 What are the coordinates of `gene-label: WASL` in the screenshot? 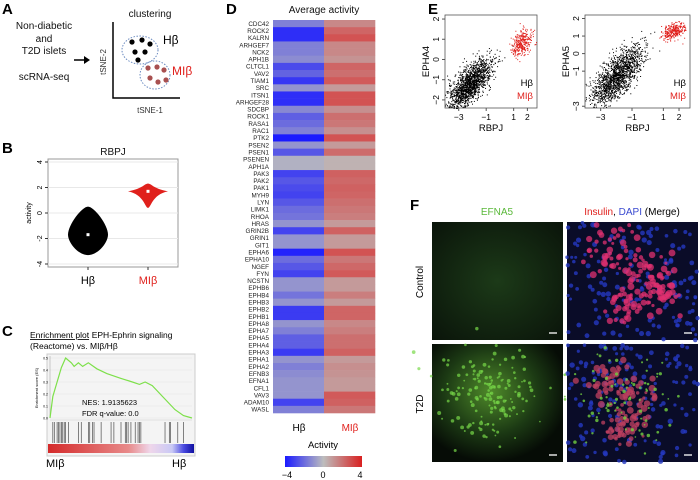 It's located at (260, 410).